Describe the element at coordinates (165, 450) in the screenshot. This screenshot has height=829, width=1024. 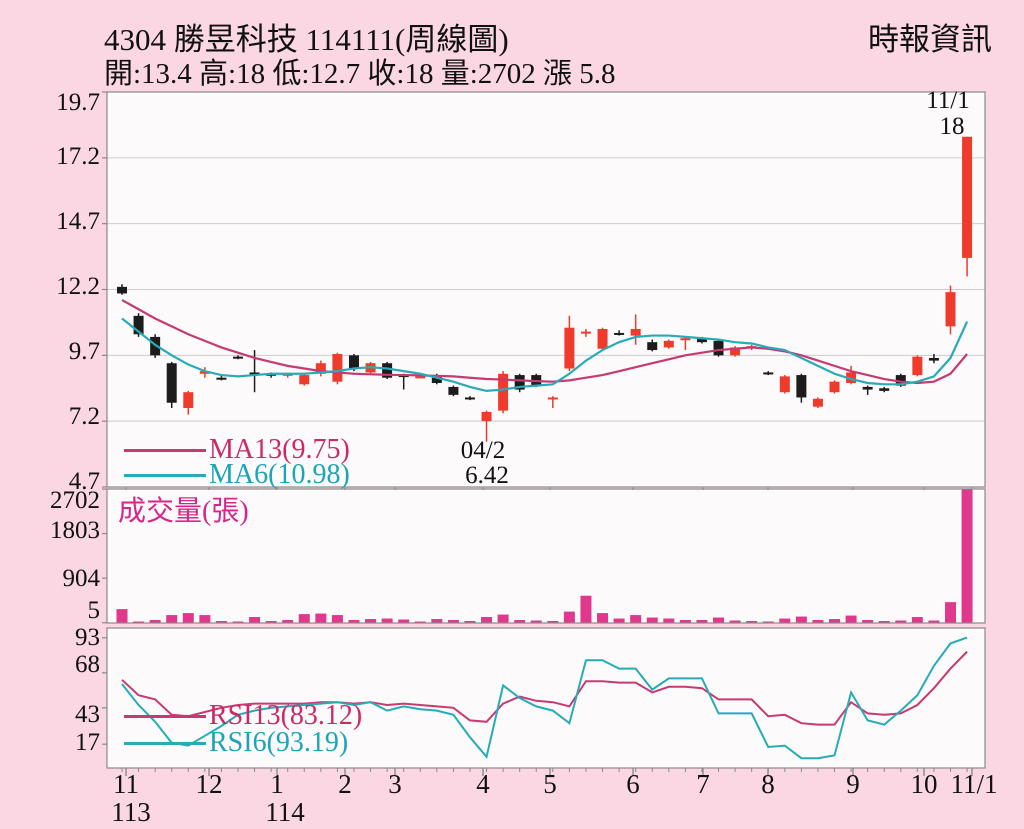
I see `ma13-line-swatch` at that location.